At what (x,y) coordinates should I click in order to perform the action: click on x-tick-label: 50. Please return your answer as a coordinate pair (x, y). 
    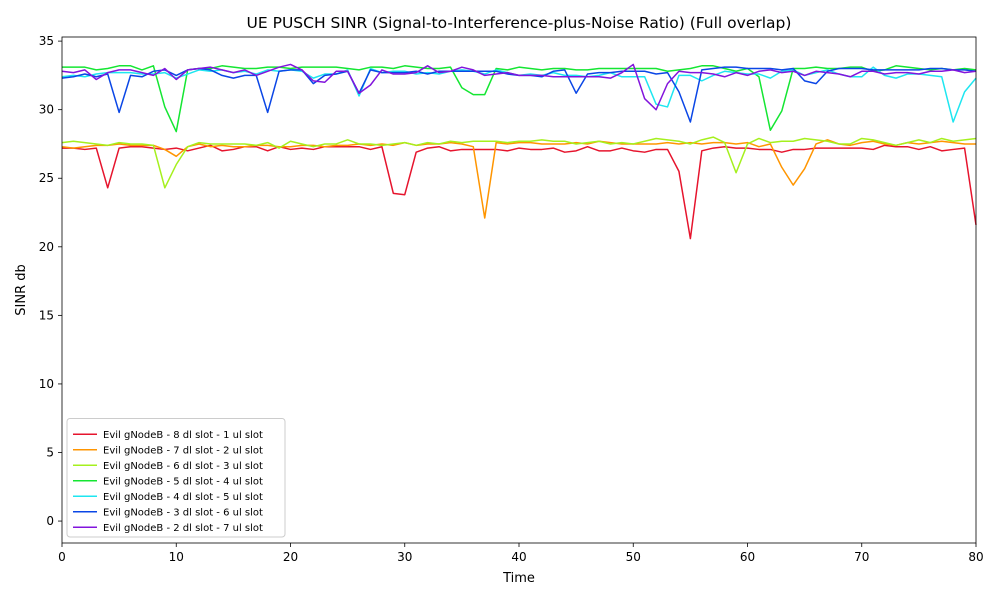
    Looking at the image, I should click on (633, 557).